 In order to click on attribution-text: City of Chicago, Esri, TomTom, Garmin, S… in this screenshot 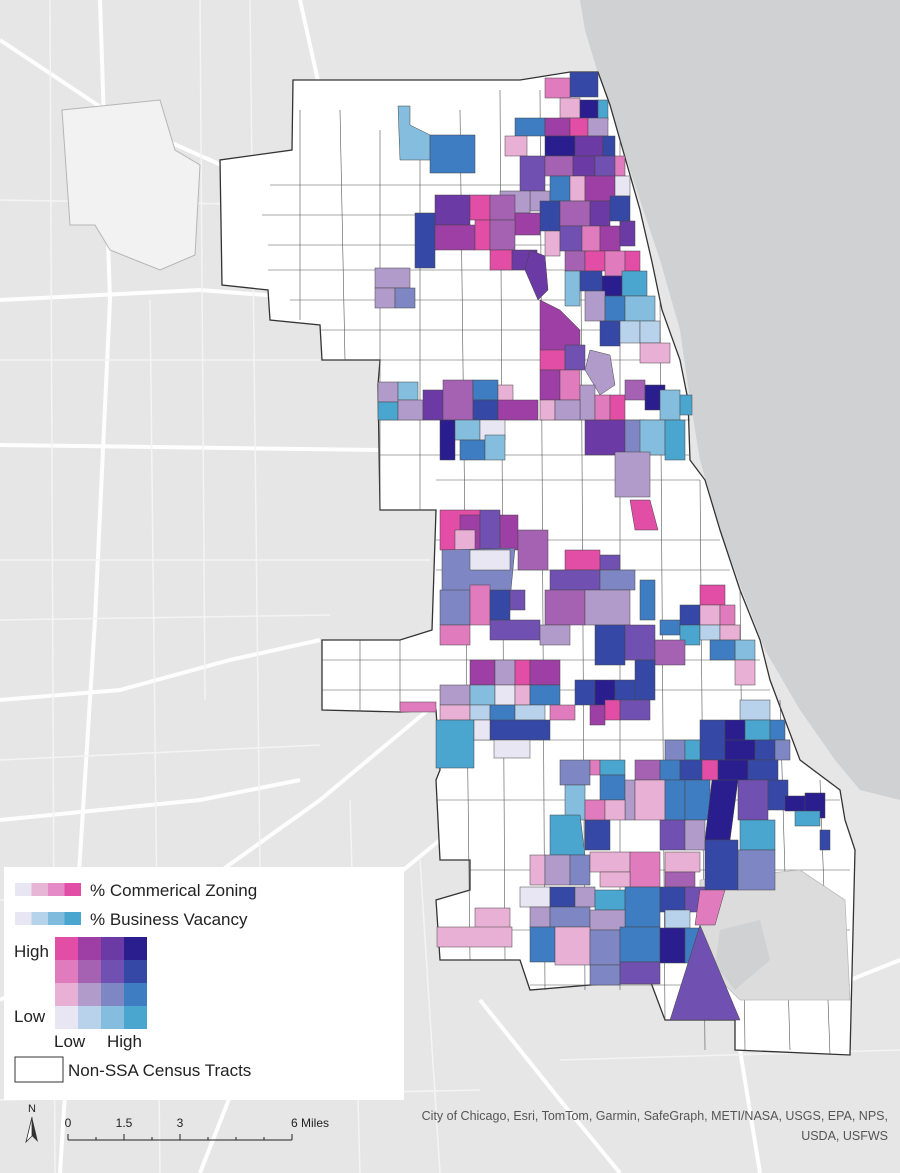, I will do `click(654, 1126)`.